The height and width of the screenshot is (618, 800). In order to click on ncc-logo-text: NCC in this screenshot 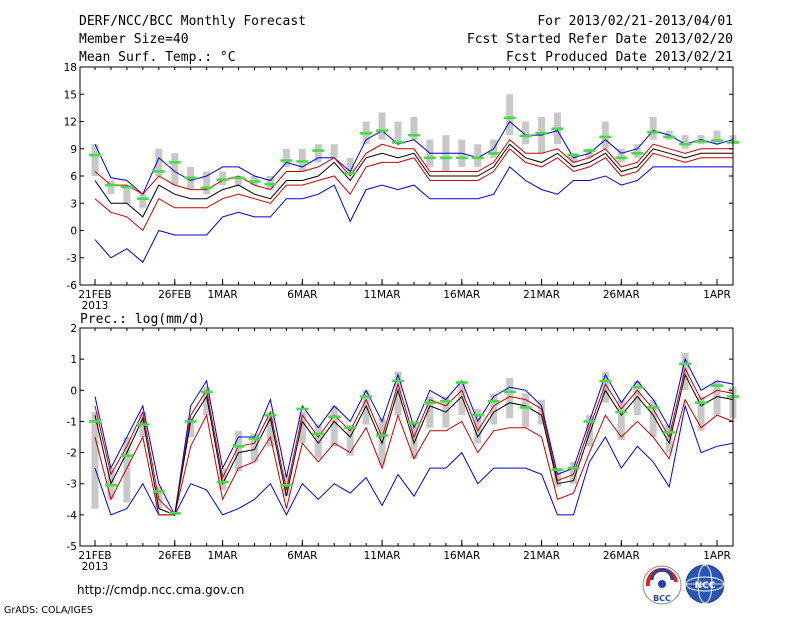, I will do `click(705, 586)`.